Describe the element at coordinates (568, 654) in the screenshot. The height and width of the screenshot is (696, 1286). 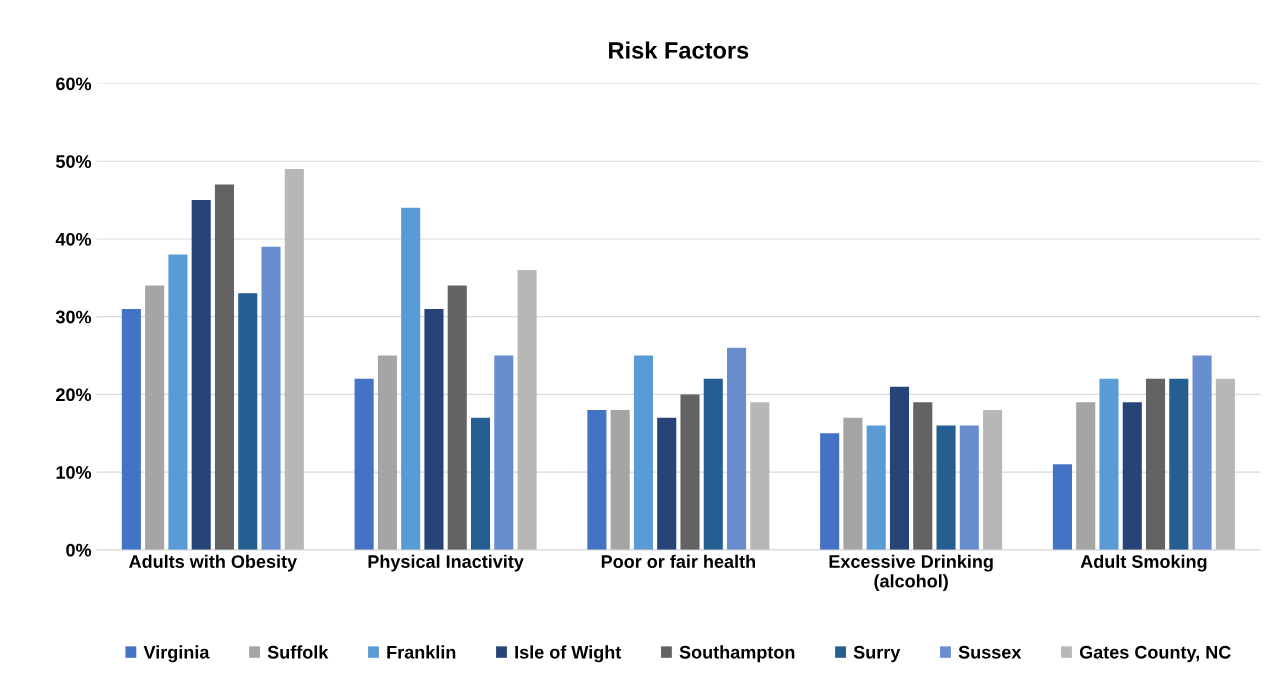
I see `legend-label: Isle of Wight` at that location.